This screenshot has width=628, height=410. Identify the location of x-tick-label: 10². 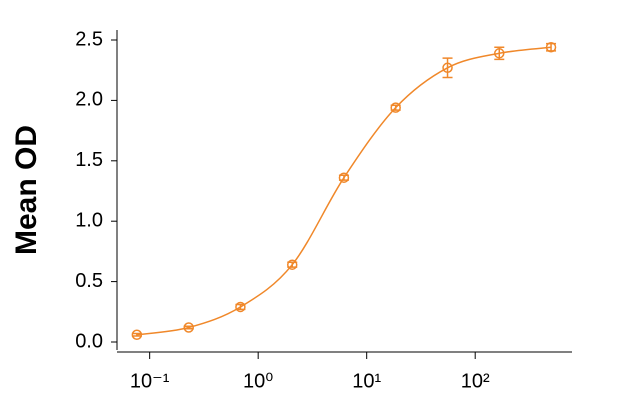
(475, 381).